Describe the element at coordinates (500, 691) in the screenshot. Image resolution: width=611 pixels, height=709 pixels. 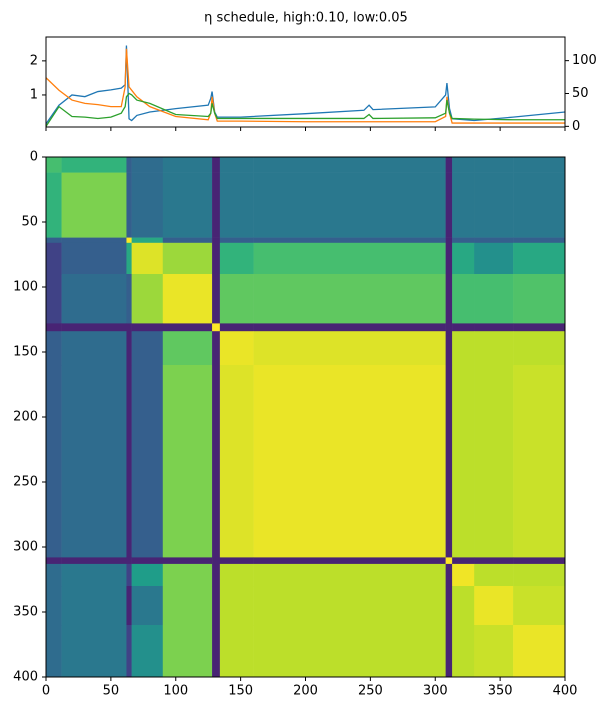
I see `x-tick-label: 350` at that location.